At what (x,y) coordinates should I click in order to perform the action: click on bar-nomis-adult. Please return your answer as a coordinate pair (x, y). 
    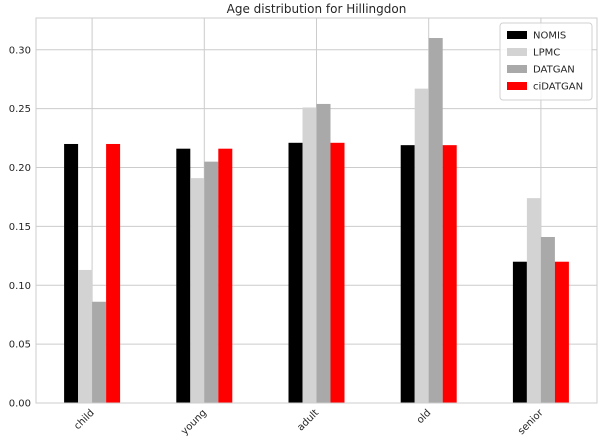
    Looking at the image, I should click on (295, 273).